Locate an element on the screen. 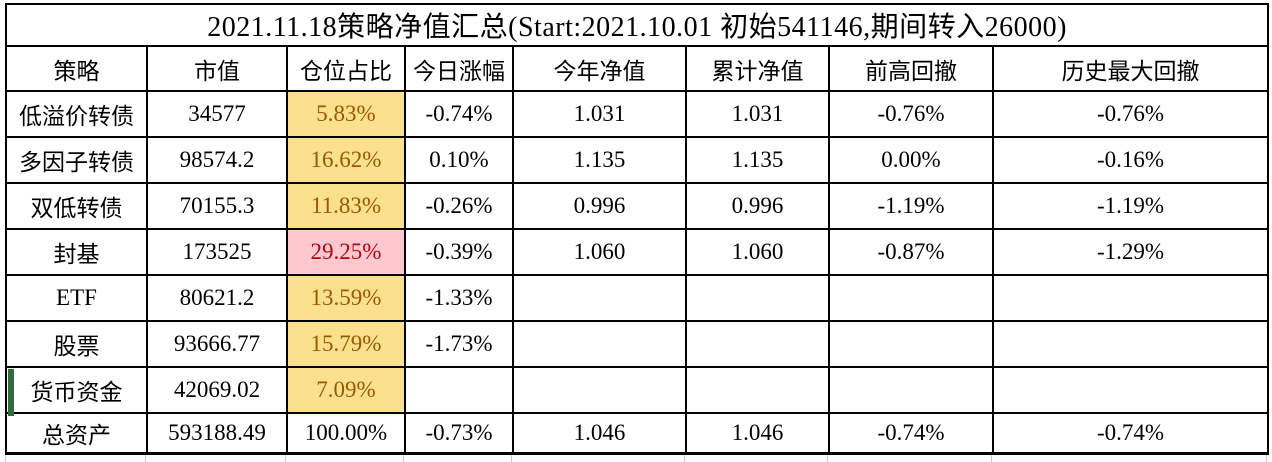 This screenshot has width=1272, height=462. next-row-gridlines is located at coordinates (636, 458).